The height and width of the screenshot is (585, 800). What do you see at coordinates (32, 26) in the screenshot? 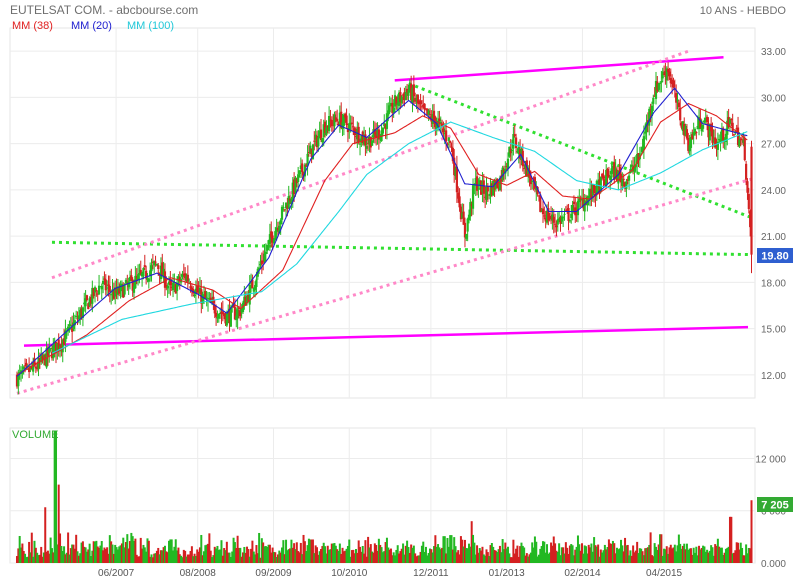
I see `legend-mm38: MM (38)` at bounding box center [32, 26].